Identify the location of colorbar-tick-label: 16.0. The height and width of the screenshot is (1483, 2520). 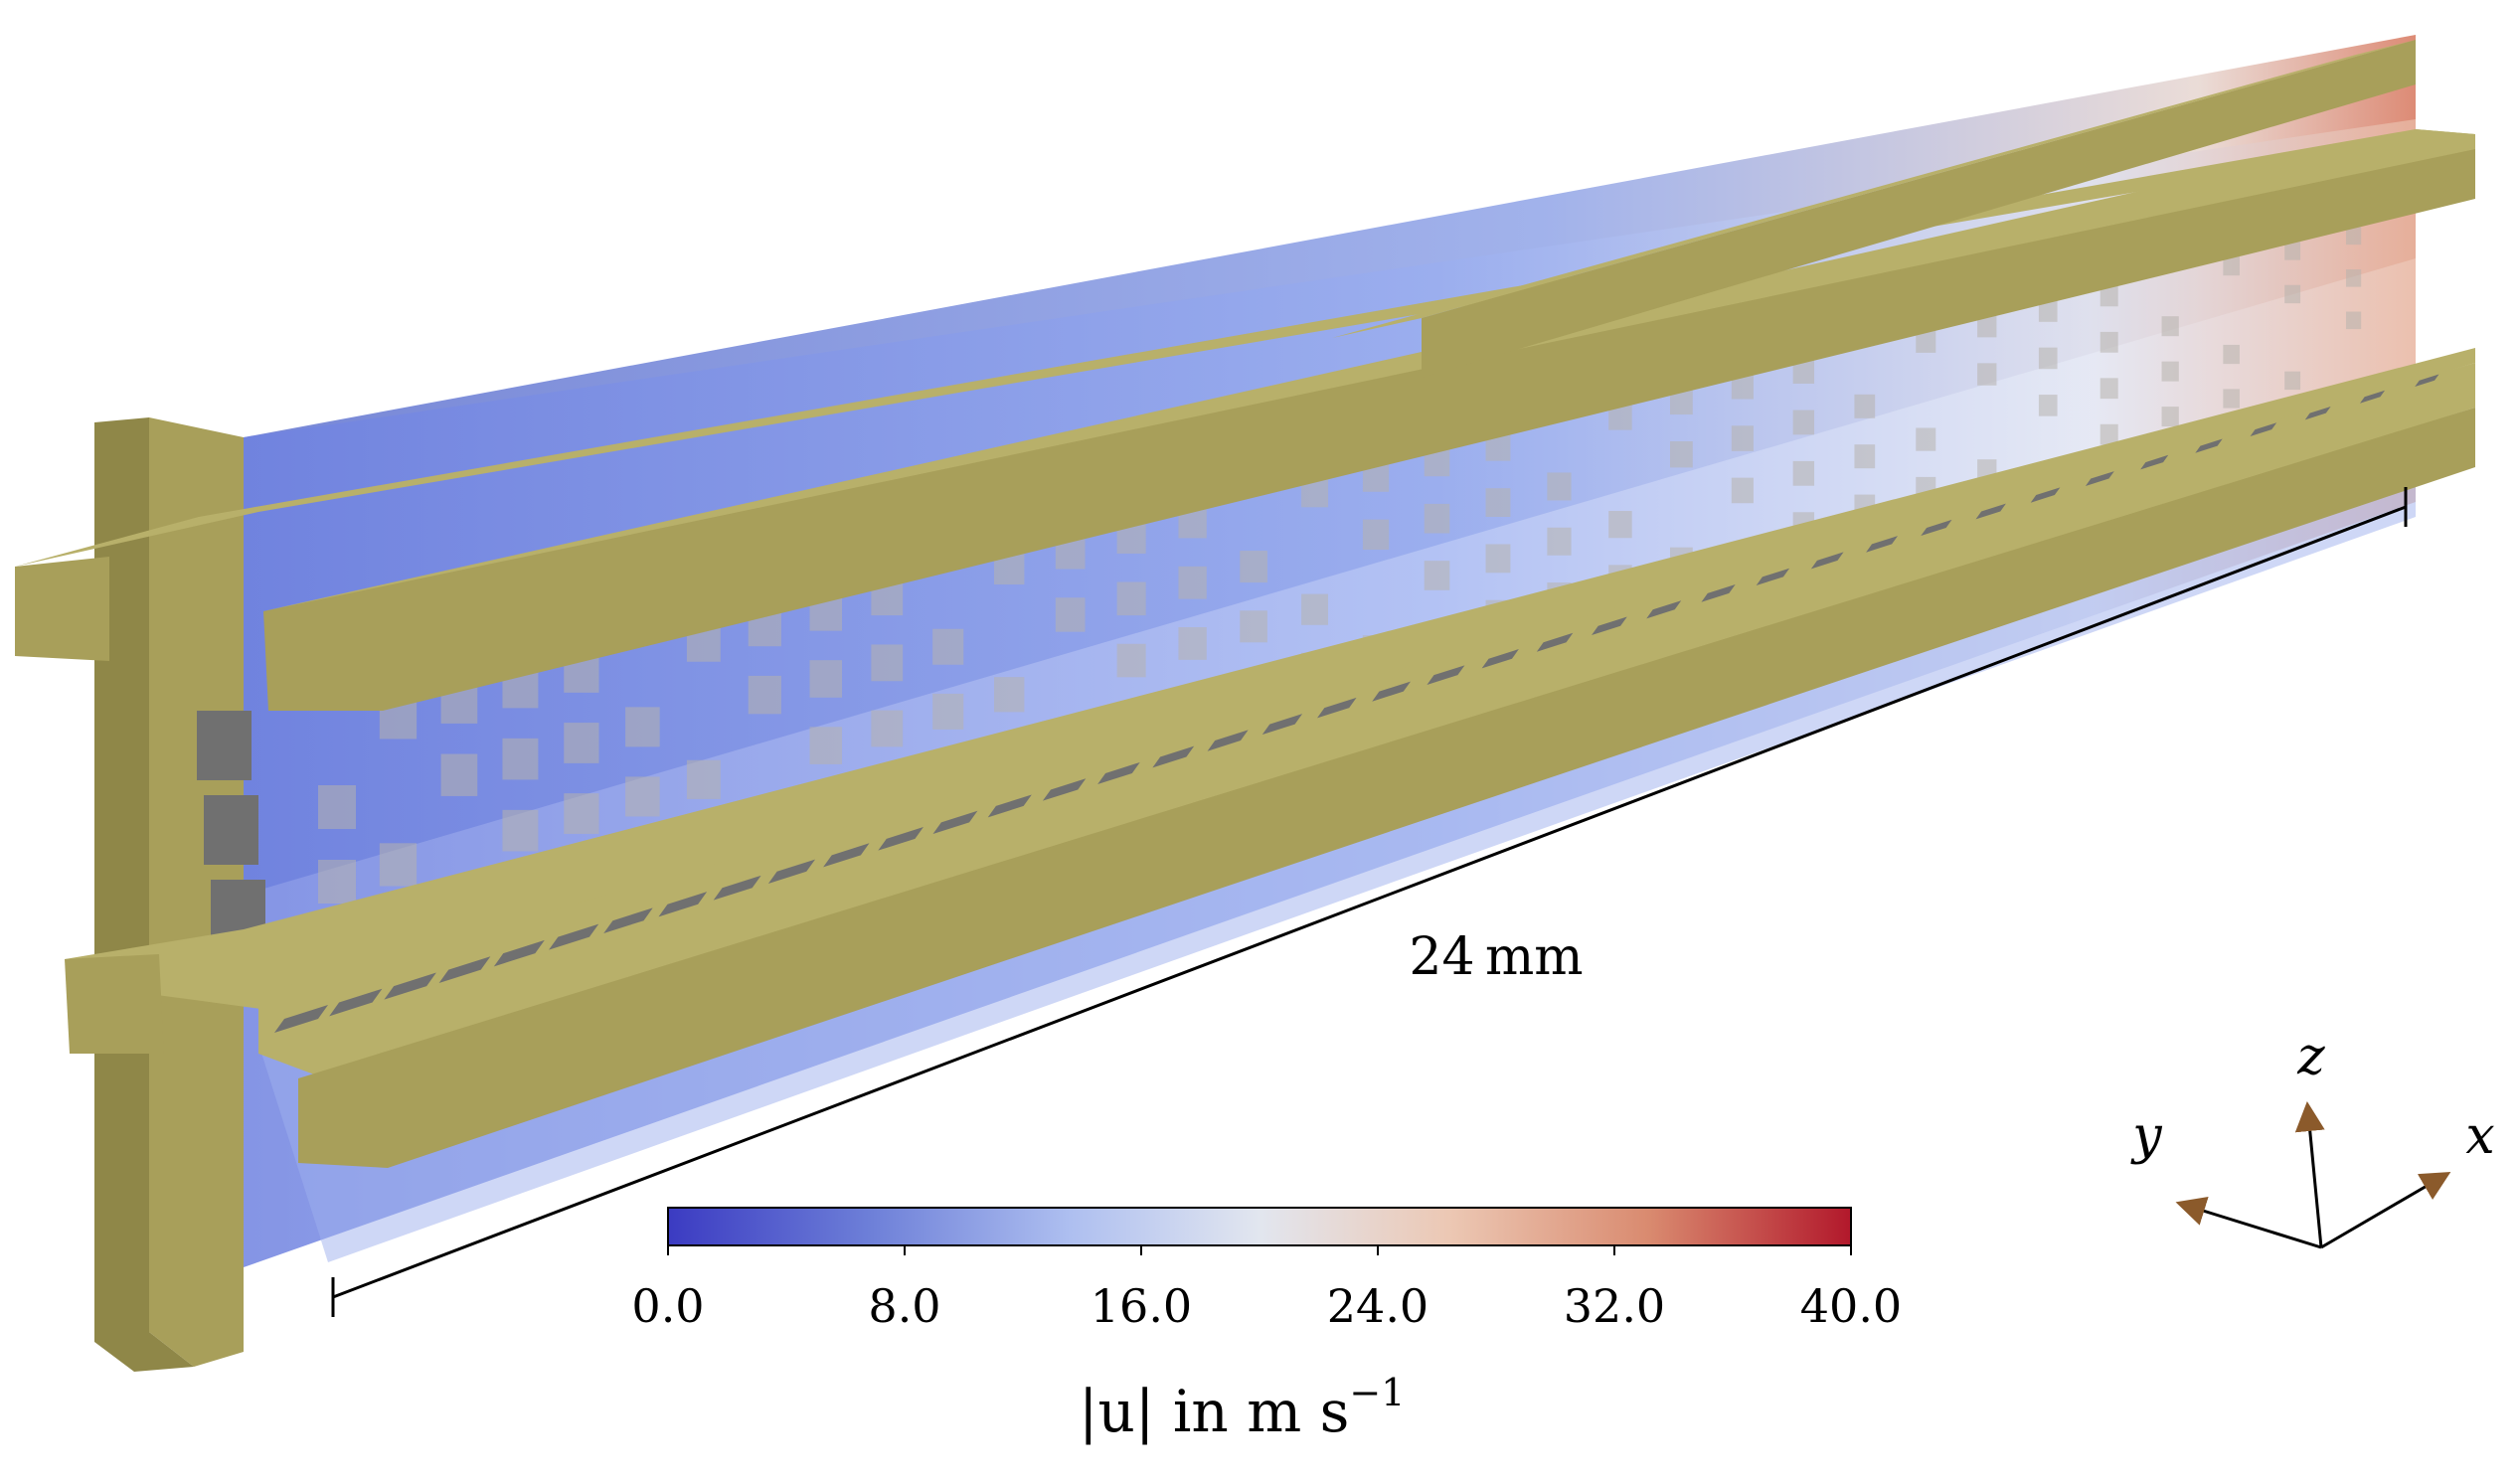
(1141, 1306).